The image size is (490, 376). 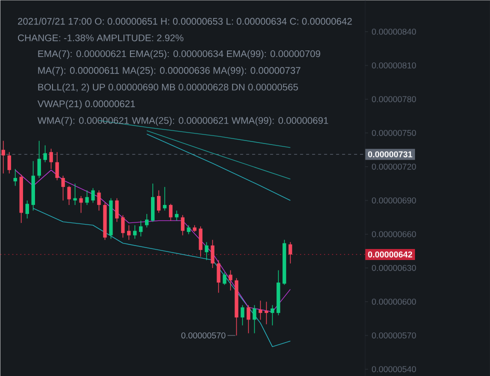 I want to click on y-tick-label: 0.00000720, so click(x=394, y=167).